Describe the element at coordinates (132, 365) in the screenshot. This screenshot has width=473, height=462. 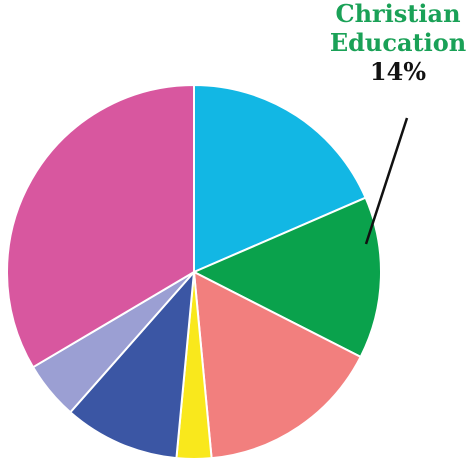
I see `pie-slice-blue` at that location.